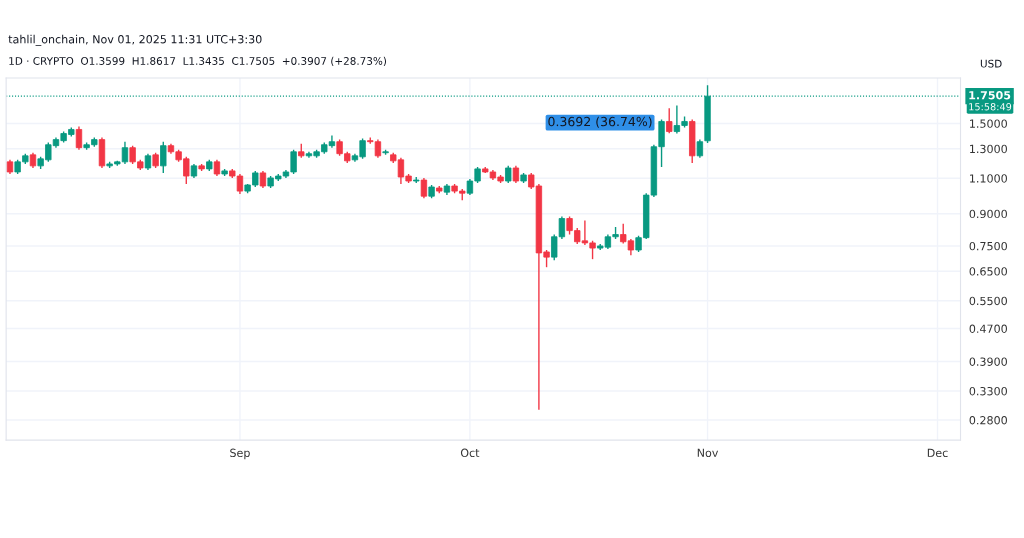  I want to click on y-tick-label: 0.3900, so click(988, 361).